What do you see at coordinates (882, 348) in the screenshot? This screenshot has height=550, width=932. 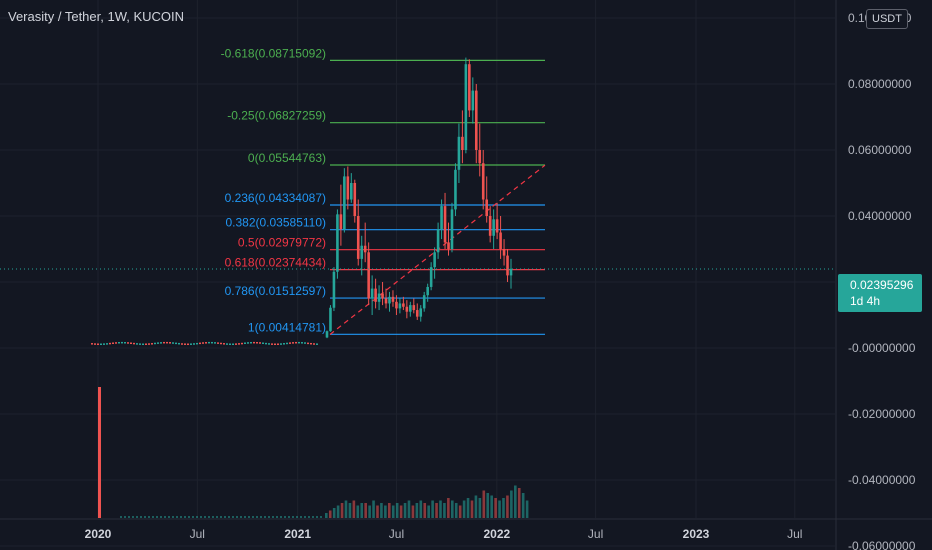 I see `price-axis-tick-label: -0.00000000` at bounding box center [882, 348].